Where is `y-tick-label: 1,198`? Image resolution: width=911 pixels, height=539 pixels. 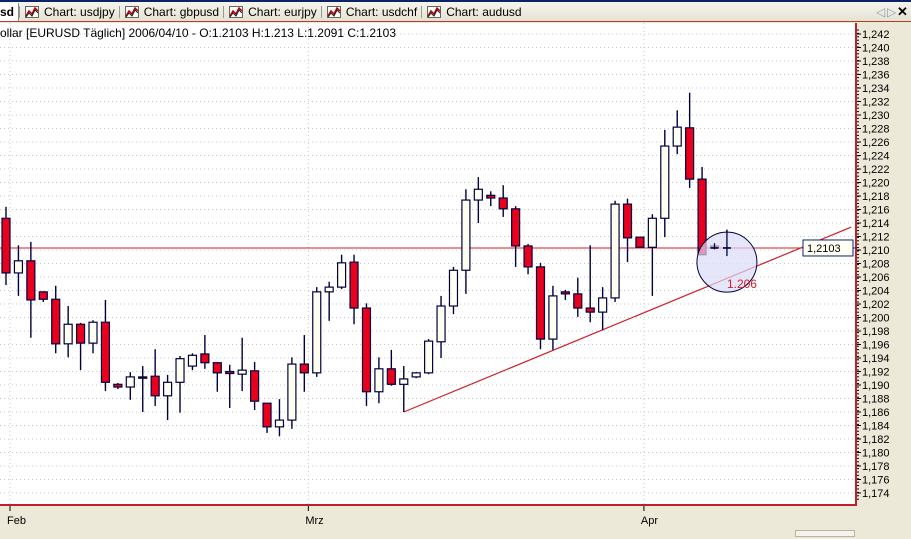
y-tick-label: 1,198 is located at coordinates (876, 332).